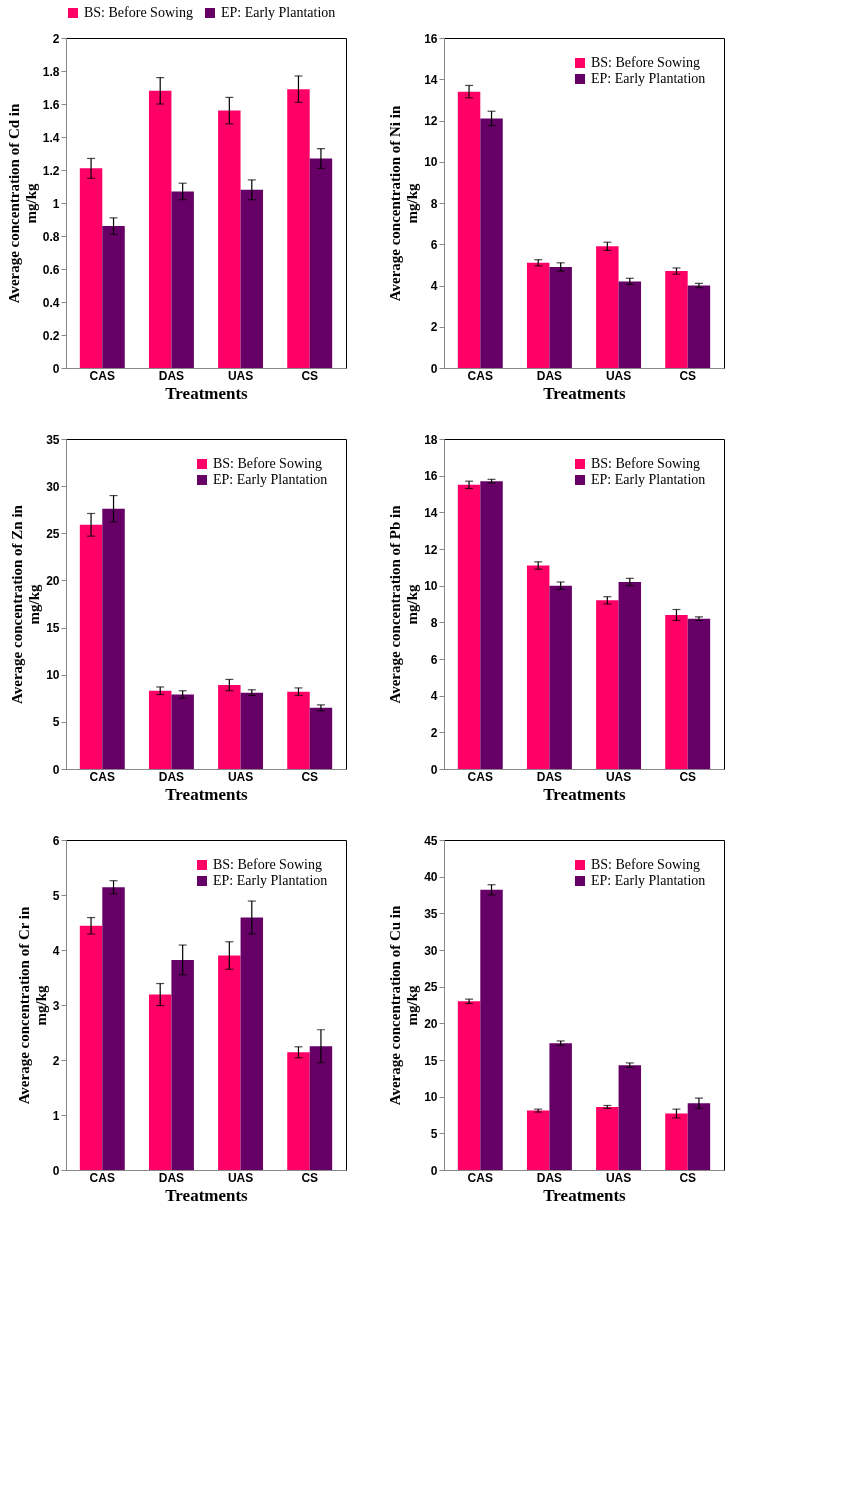  I want to click on y-axis-title: Average concentration of Cu in mg/kg, so click(404, 1005).